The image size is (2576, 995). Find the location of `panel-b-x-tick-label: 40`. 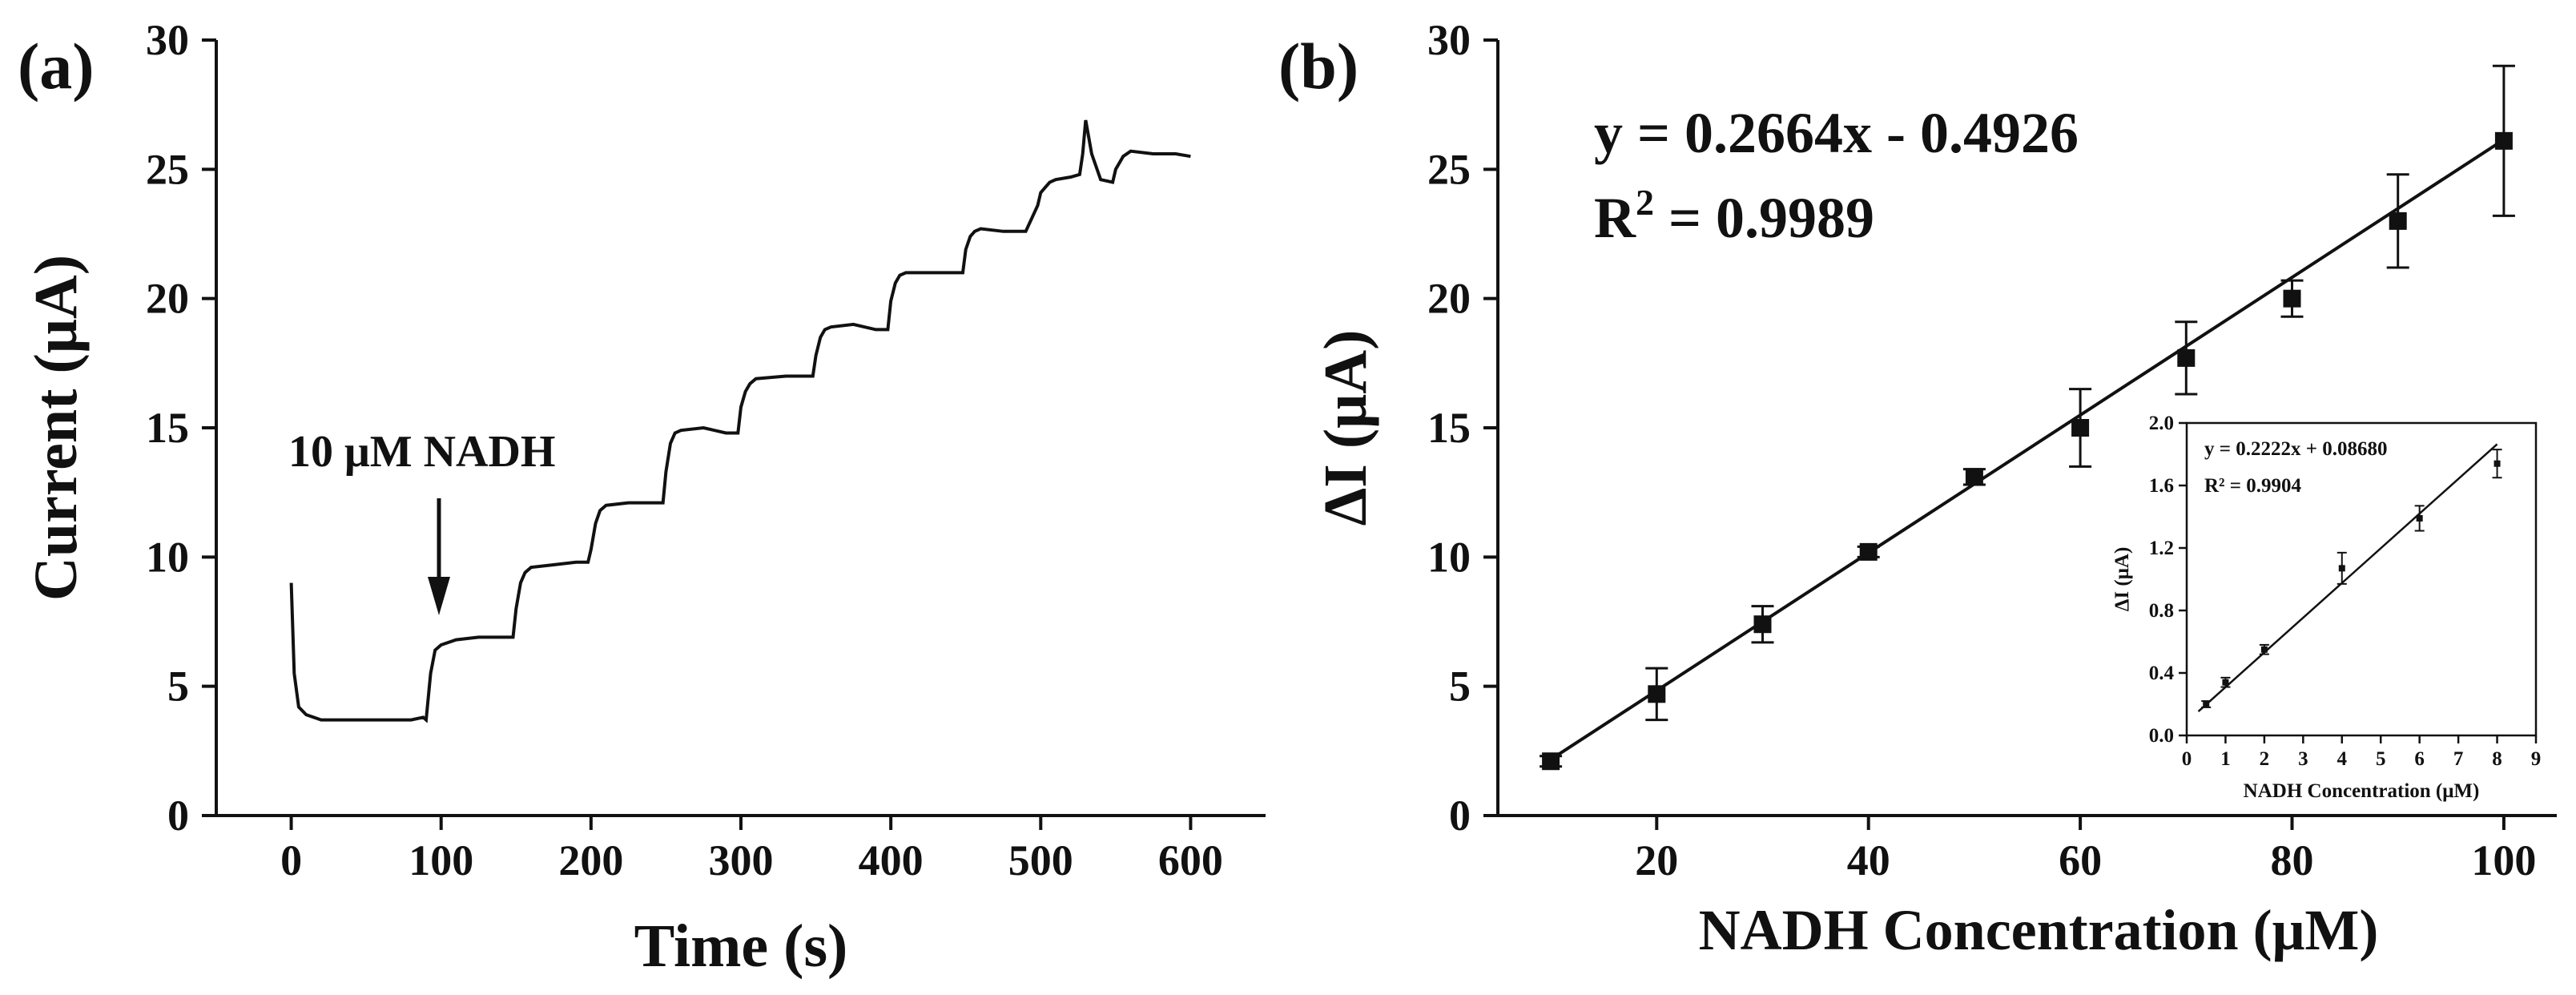

panel-b-x-tick-label: 40 is located at coordinates (1868, 860).